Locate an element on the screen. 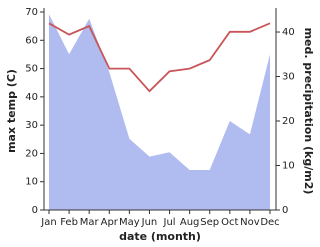 The image size is (320, 247). y2-tick-label: 30 is located at coordinates (288, 77).